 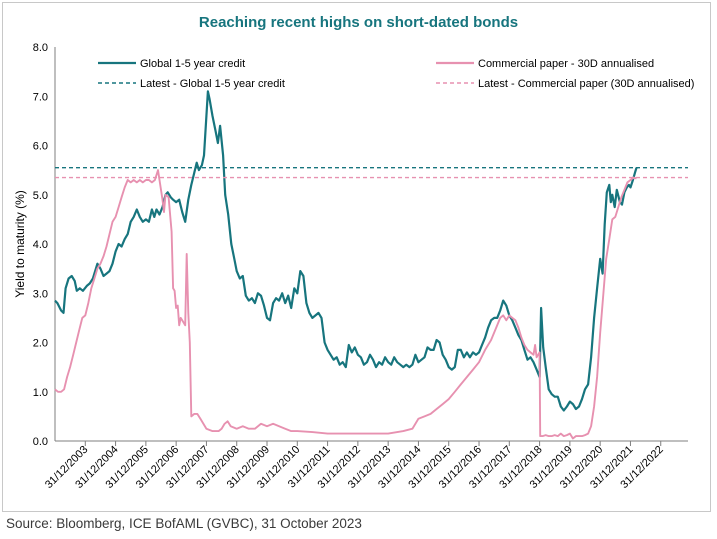 I want to click on y-tick-label: 8.0, so click(x=40, y=48).